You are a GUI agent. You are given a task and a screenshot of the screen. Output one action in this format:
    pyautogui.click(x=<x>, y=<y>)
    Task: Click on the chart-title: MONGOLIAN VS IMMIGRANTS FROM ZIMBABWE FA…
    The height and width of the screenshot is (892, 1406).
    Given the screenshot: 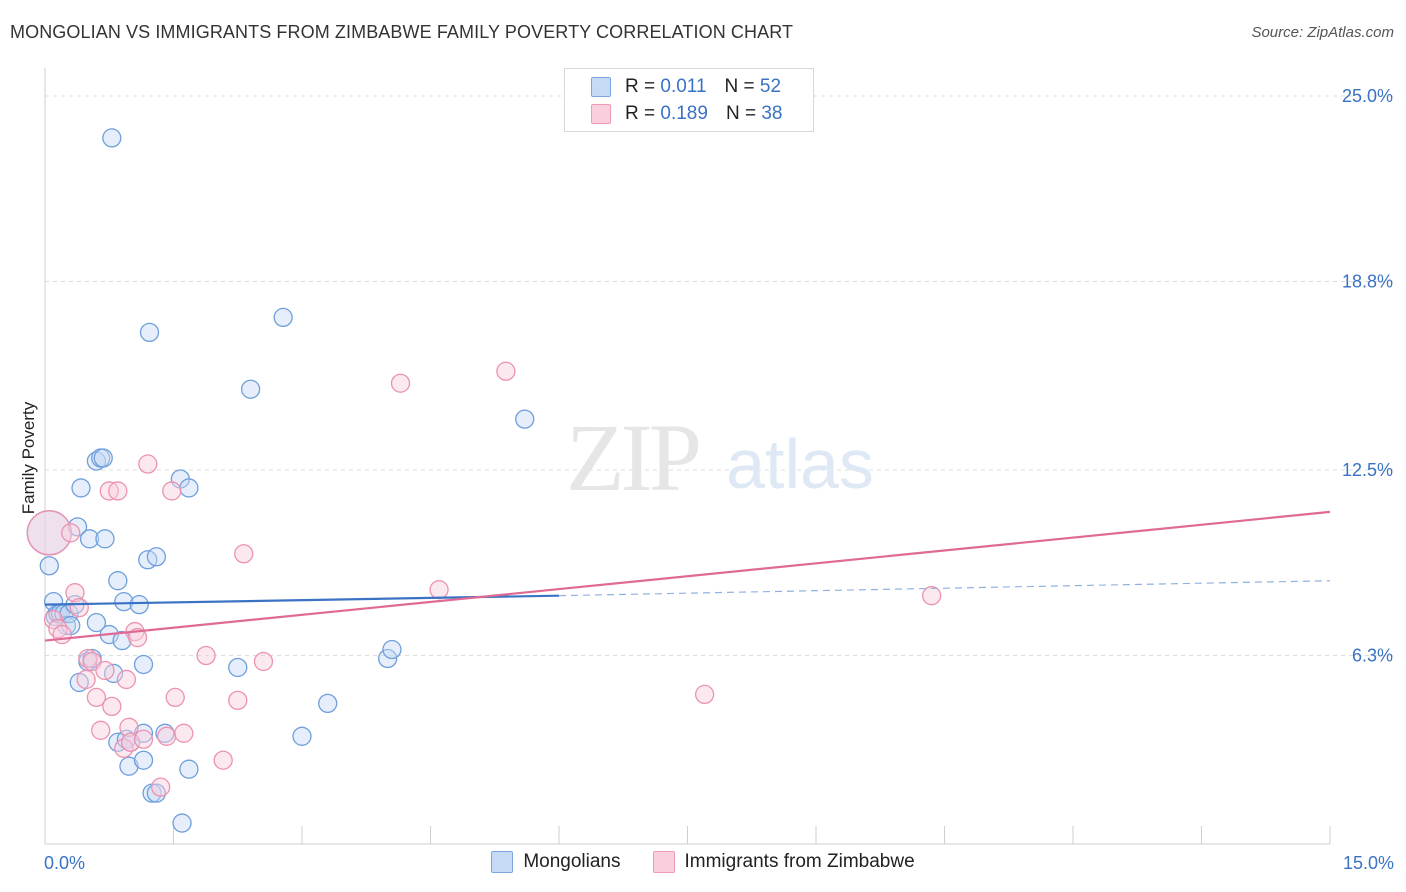 What is the action you would take?
    pyautogui.click(x=402, y=32)
    